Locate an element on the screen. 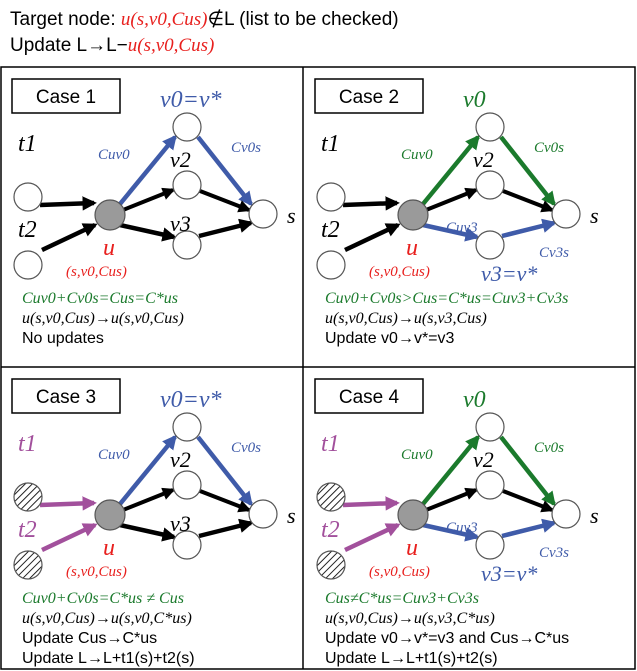 This screenshot has width=637, height=671. case2-edge-v3-s is located at coordinates (529, 228).